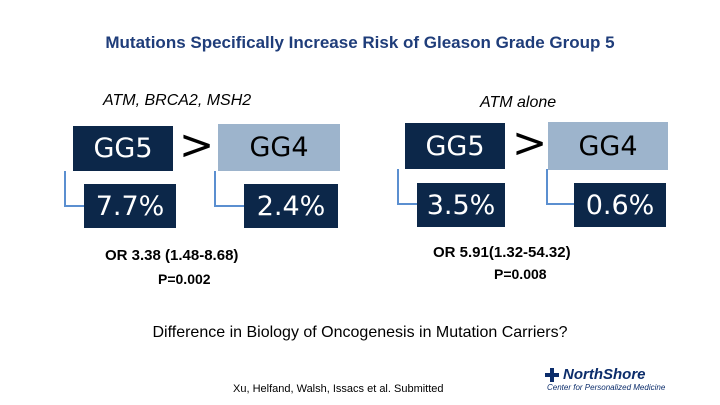  What do you see at coordinates (184, 279) in the screenshot?
I see `left-p-value: P=0.002` at bounding box center [184, 279].